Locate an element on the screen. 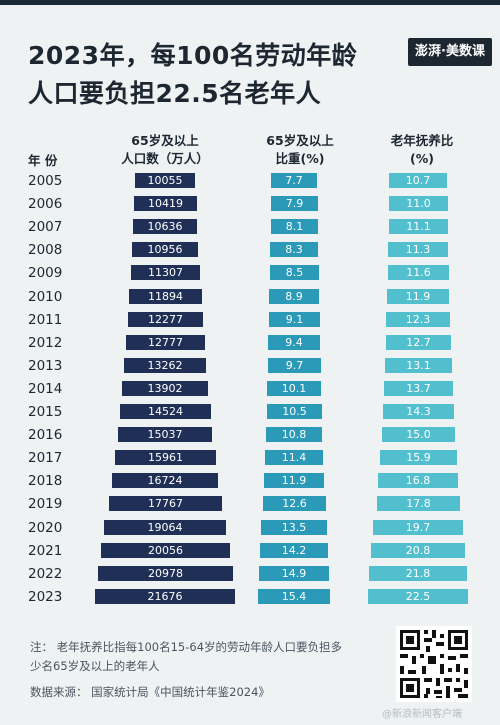 This screenshot has height=725, width=500. ratio-bar-value: 19.7 is located at coordinates (418, 527).